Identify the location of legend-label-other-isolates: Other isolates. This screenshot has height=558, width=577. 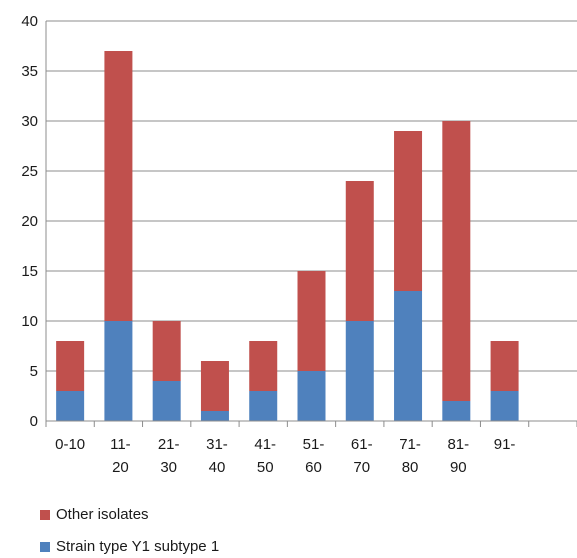
(102, 514).